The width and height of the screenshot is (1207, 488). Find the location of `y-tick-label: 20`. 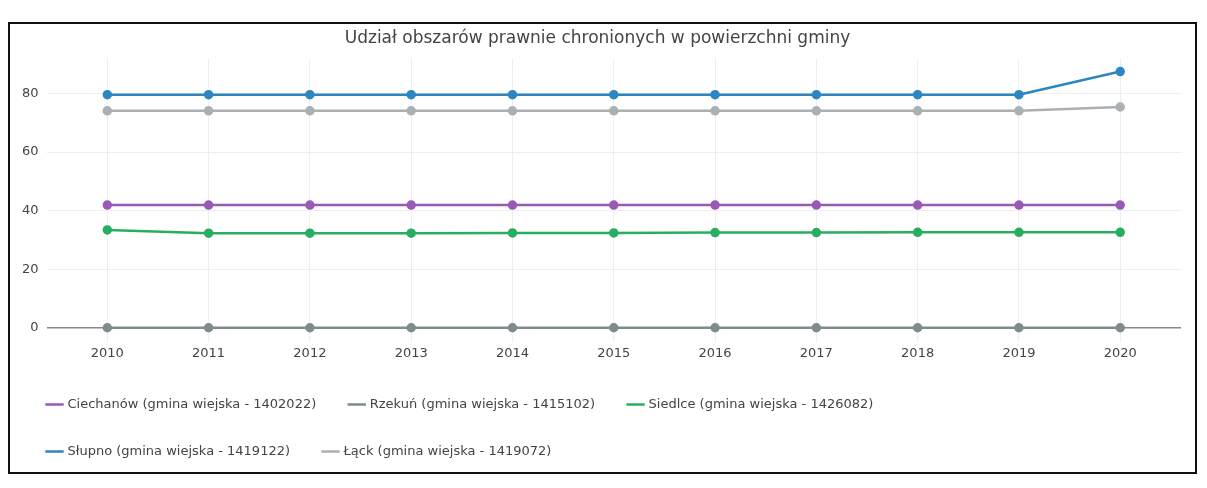

y-tick-label: 20 is located at coordinates (30, 268).